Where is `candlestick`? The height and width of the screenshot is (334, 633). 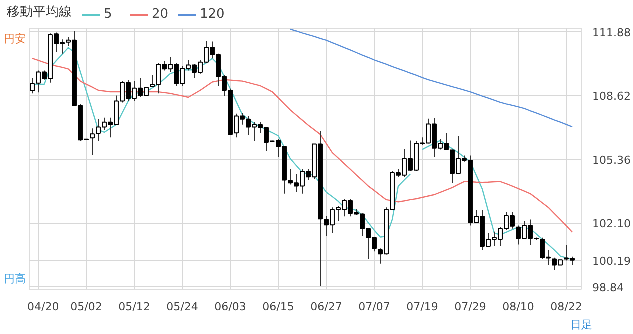 candlestick is located at coordinates (92, 142).